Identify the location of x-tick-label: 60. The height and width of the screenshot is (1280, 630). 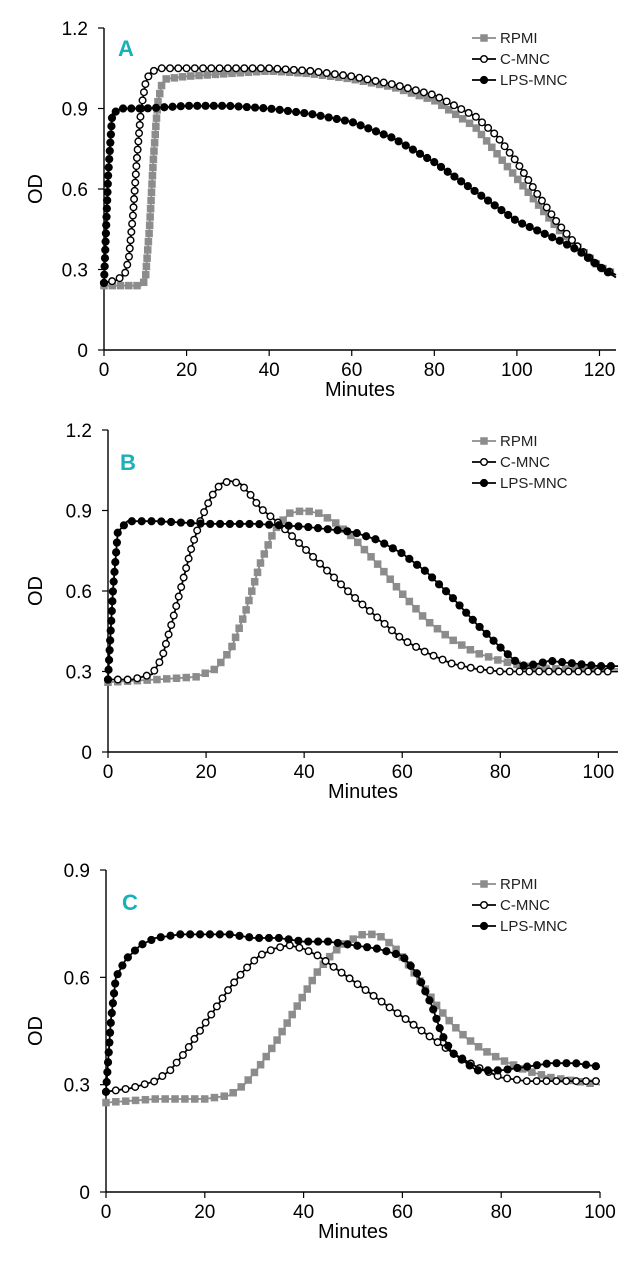
(402, 1212).